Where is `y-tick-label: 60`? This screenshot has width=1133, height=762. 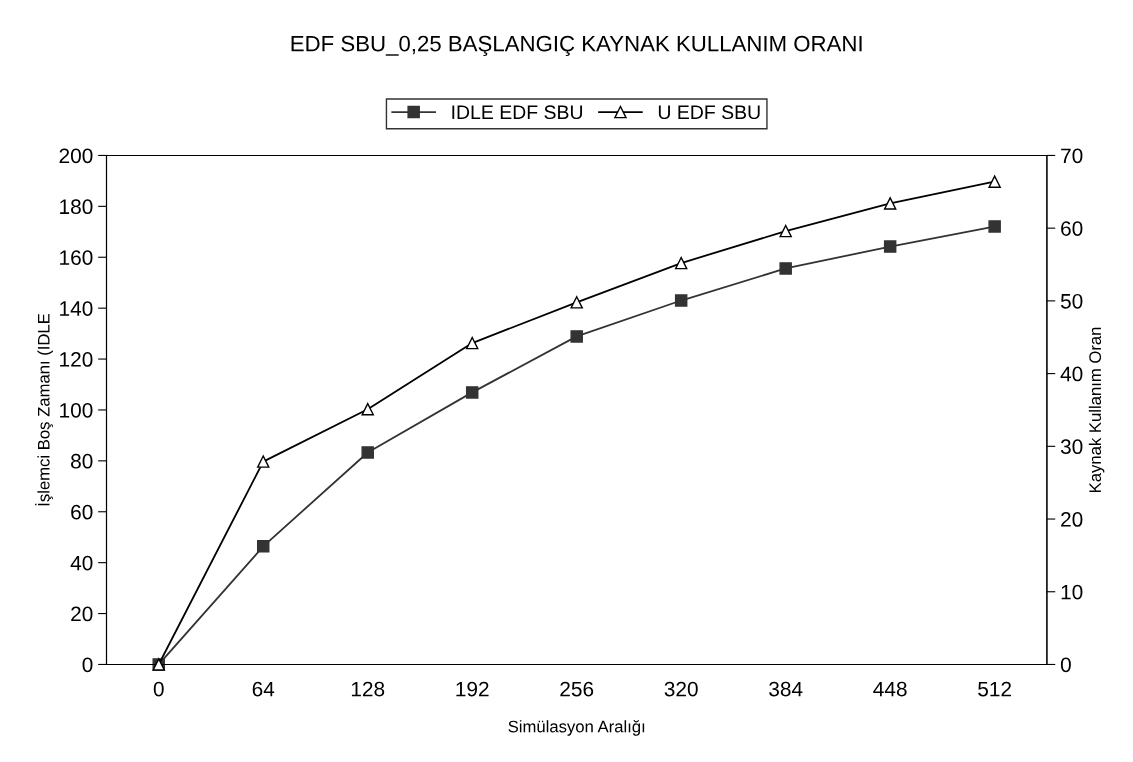
y-tick-label: 60 is located at coordinates (82, 512).